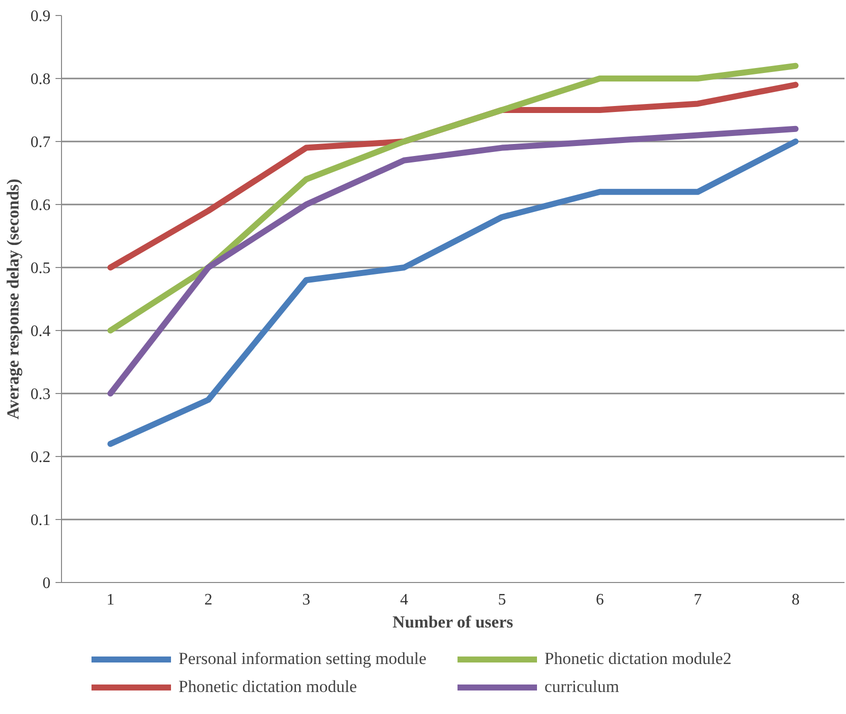 Image resolution: width=846 pixels, height=714 pixels. Describe the element at coordinates (40, 331) in the screenshot. I see `y-tick-label: 0.4` at that location.